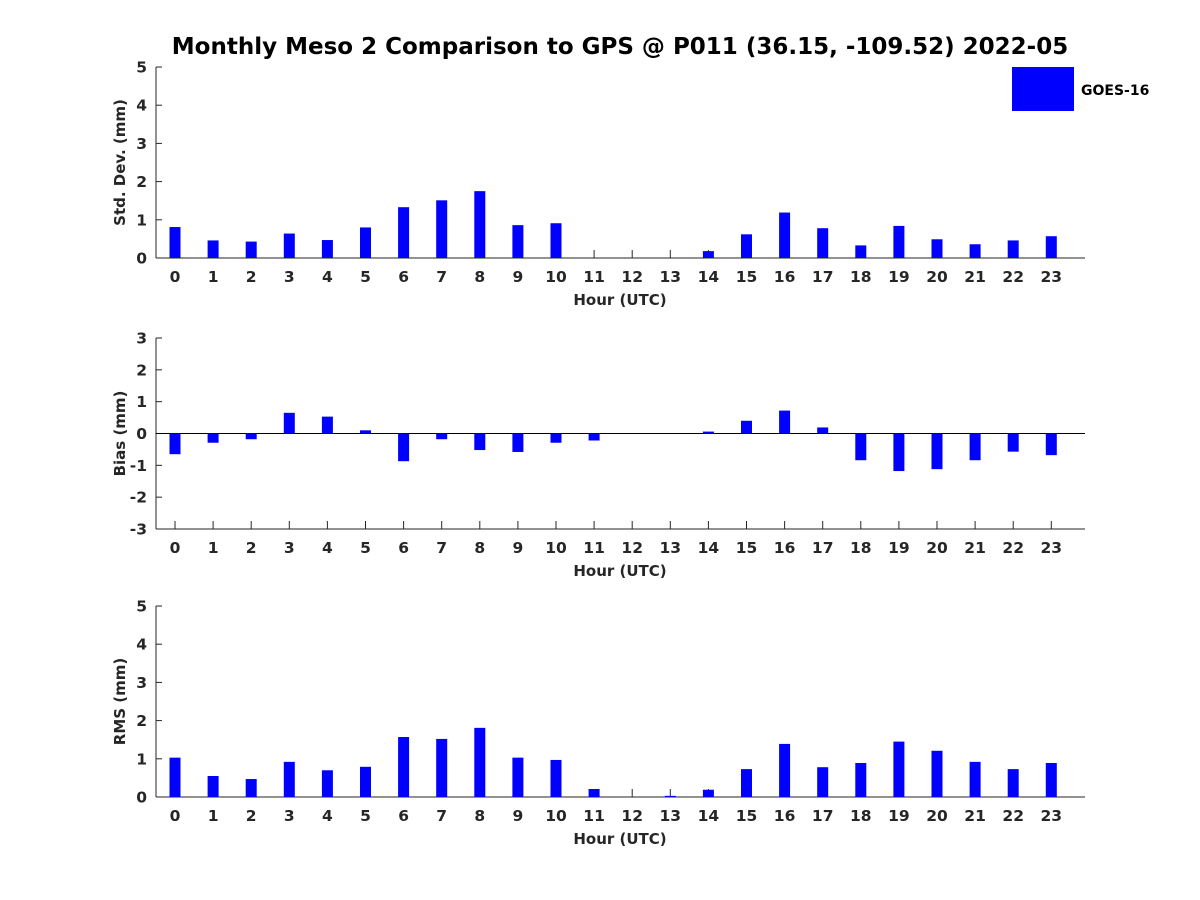 This screenshot has width=1200, height=900. What do you see at coordinates (747, 277) in the screenshot?
I see `std-dev-xtick-label: 15` at bounding box center [747, 277].